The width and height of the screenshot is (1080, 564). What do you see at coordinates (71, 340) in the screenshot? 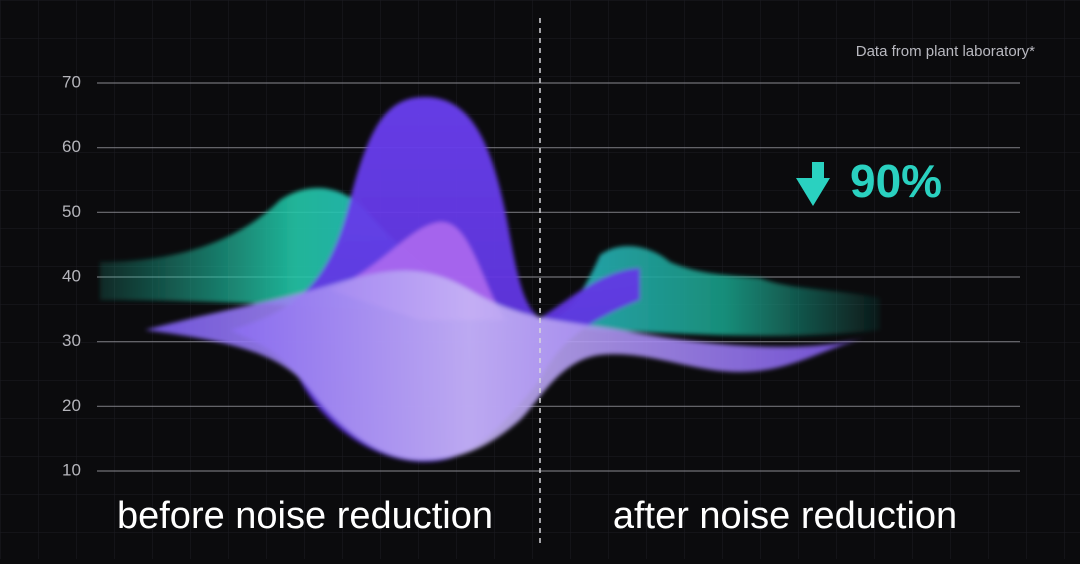
I see `y-tick-label: 30` at bounding box center [71, 340].